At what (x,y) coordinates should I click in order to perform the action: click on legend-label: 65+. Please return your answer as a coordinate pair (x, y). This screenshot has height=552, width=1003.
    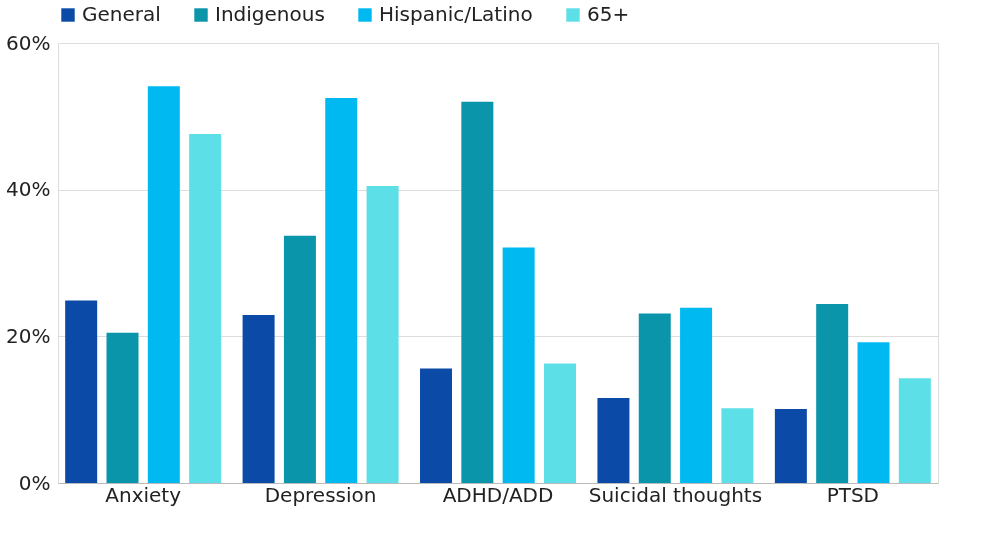
    Looking at the image, I should click on (608, 14).